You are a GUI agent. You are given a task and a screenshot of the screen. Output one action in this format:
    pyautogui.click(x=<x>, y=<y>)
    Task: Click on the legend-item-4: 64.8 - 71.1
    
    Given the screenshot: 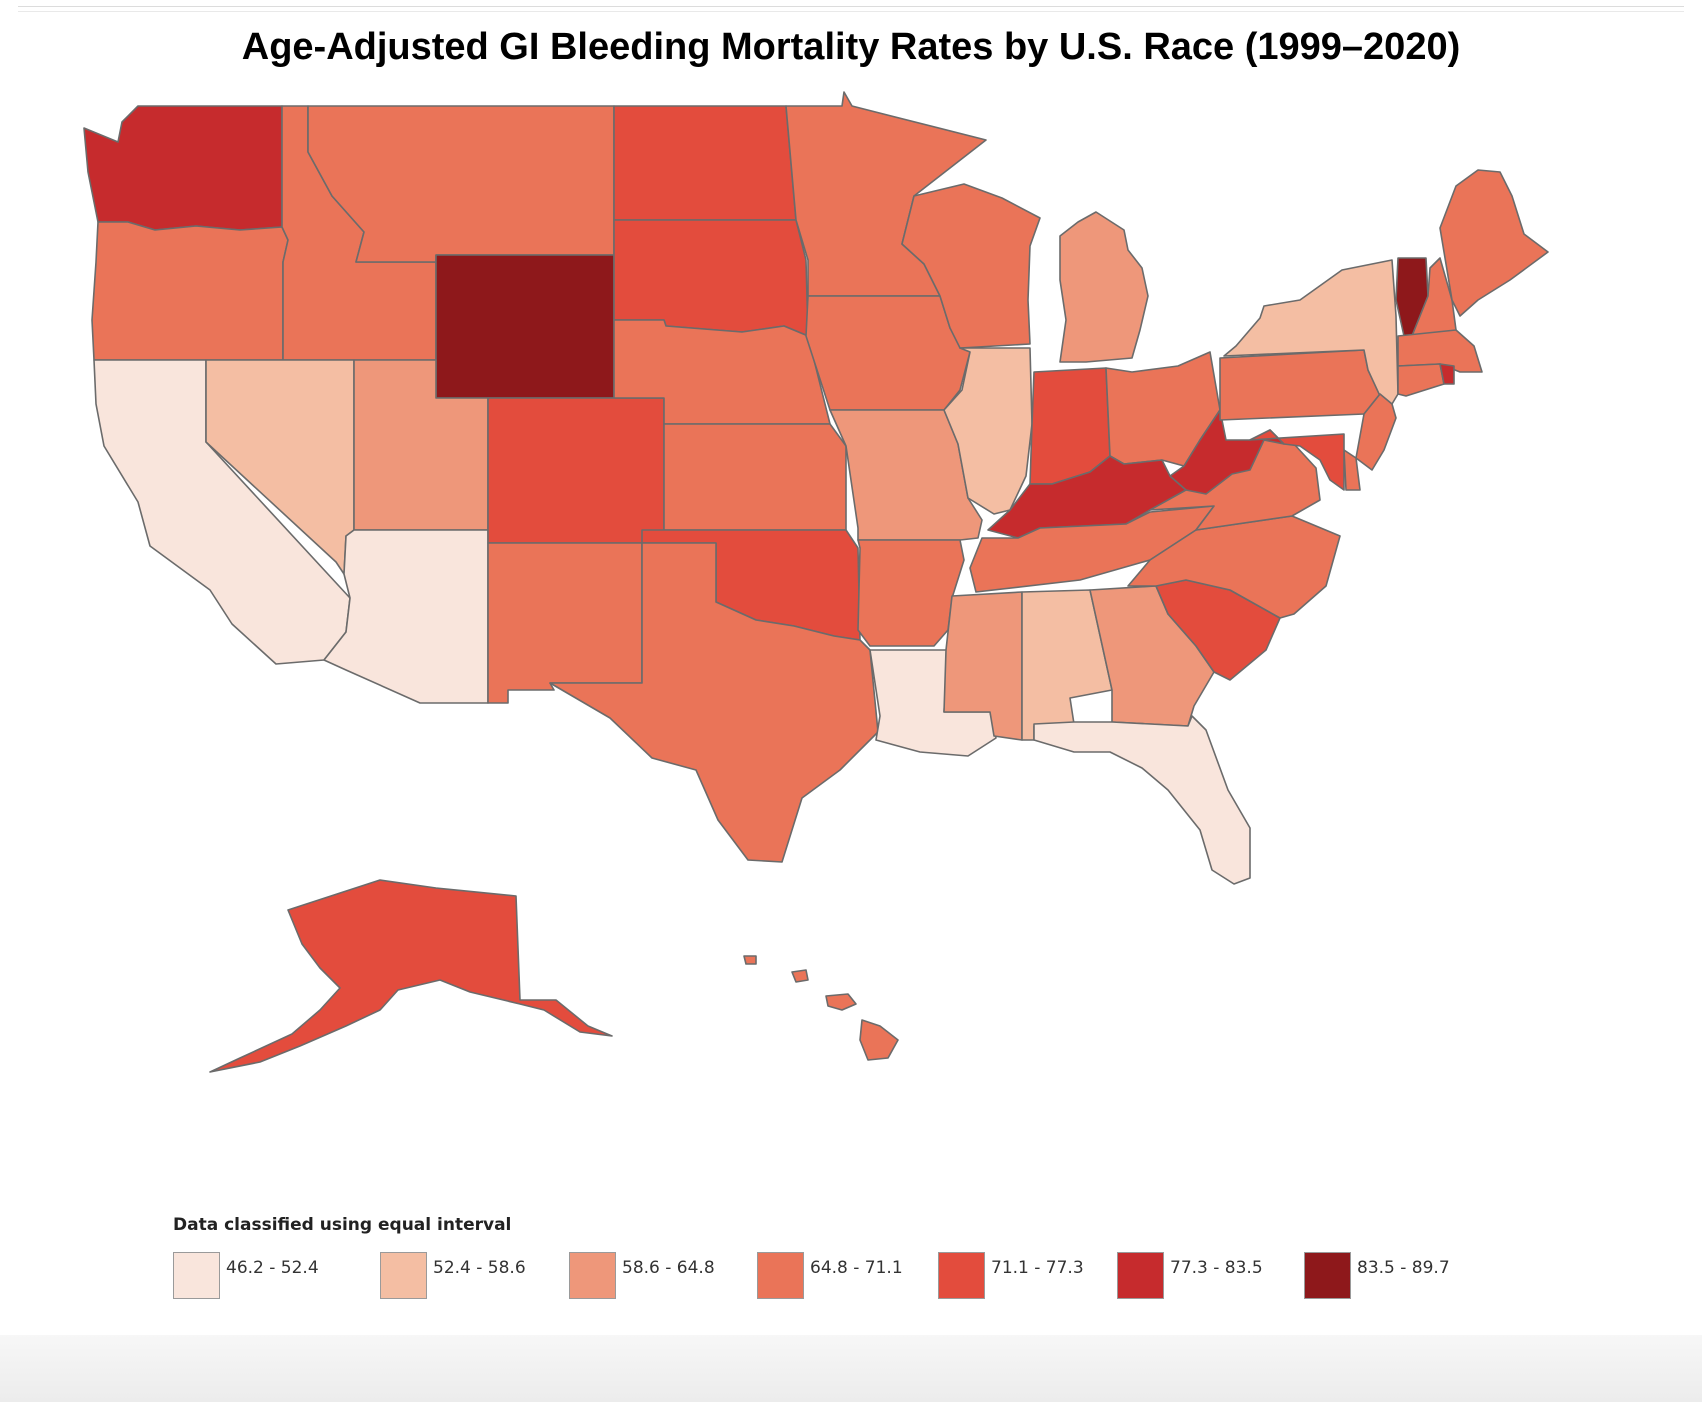 What is the action you would take?
    pyautogui.click(x=830, y=1276)
    